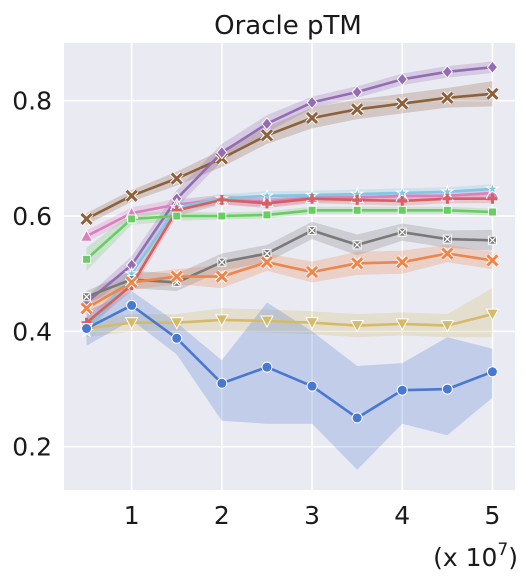  I want to click on chart-title: Oracle pTM, so click(288, 26).